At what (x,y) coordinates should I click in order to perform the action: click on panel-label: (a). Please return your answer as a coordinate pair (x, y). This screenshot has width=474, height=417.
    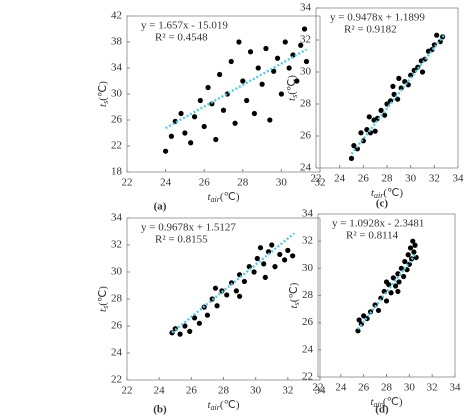
    Looking at the image, I should click on (160, 207).